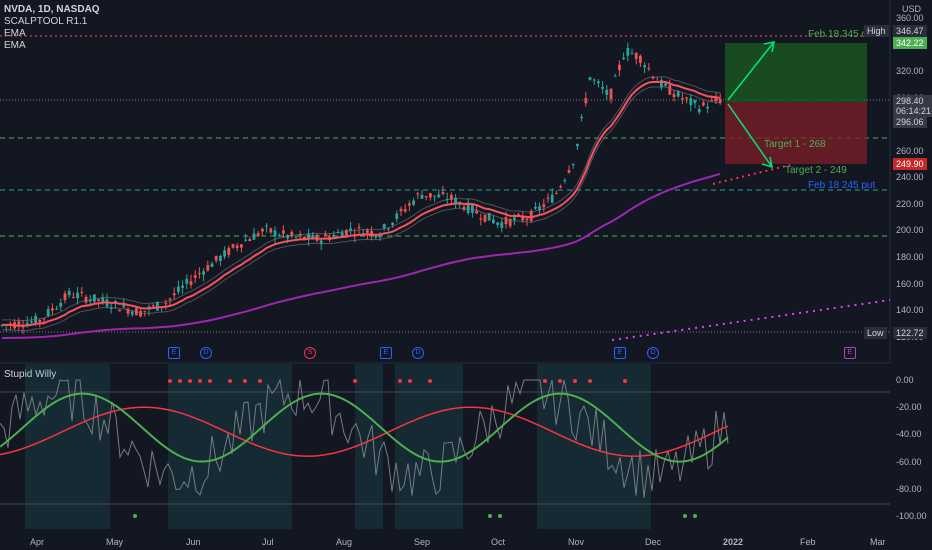  What do you see at coordinates (268, 542) in the screenshot?
I see `time-tick: Jul` at bounding box center [268, 542].